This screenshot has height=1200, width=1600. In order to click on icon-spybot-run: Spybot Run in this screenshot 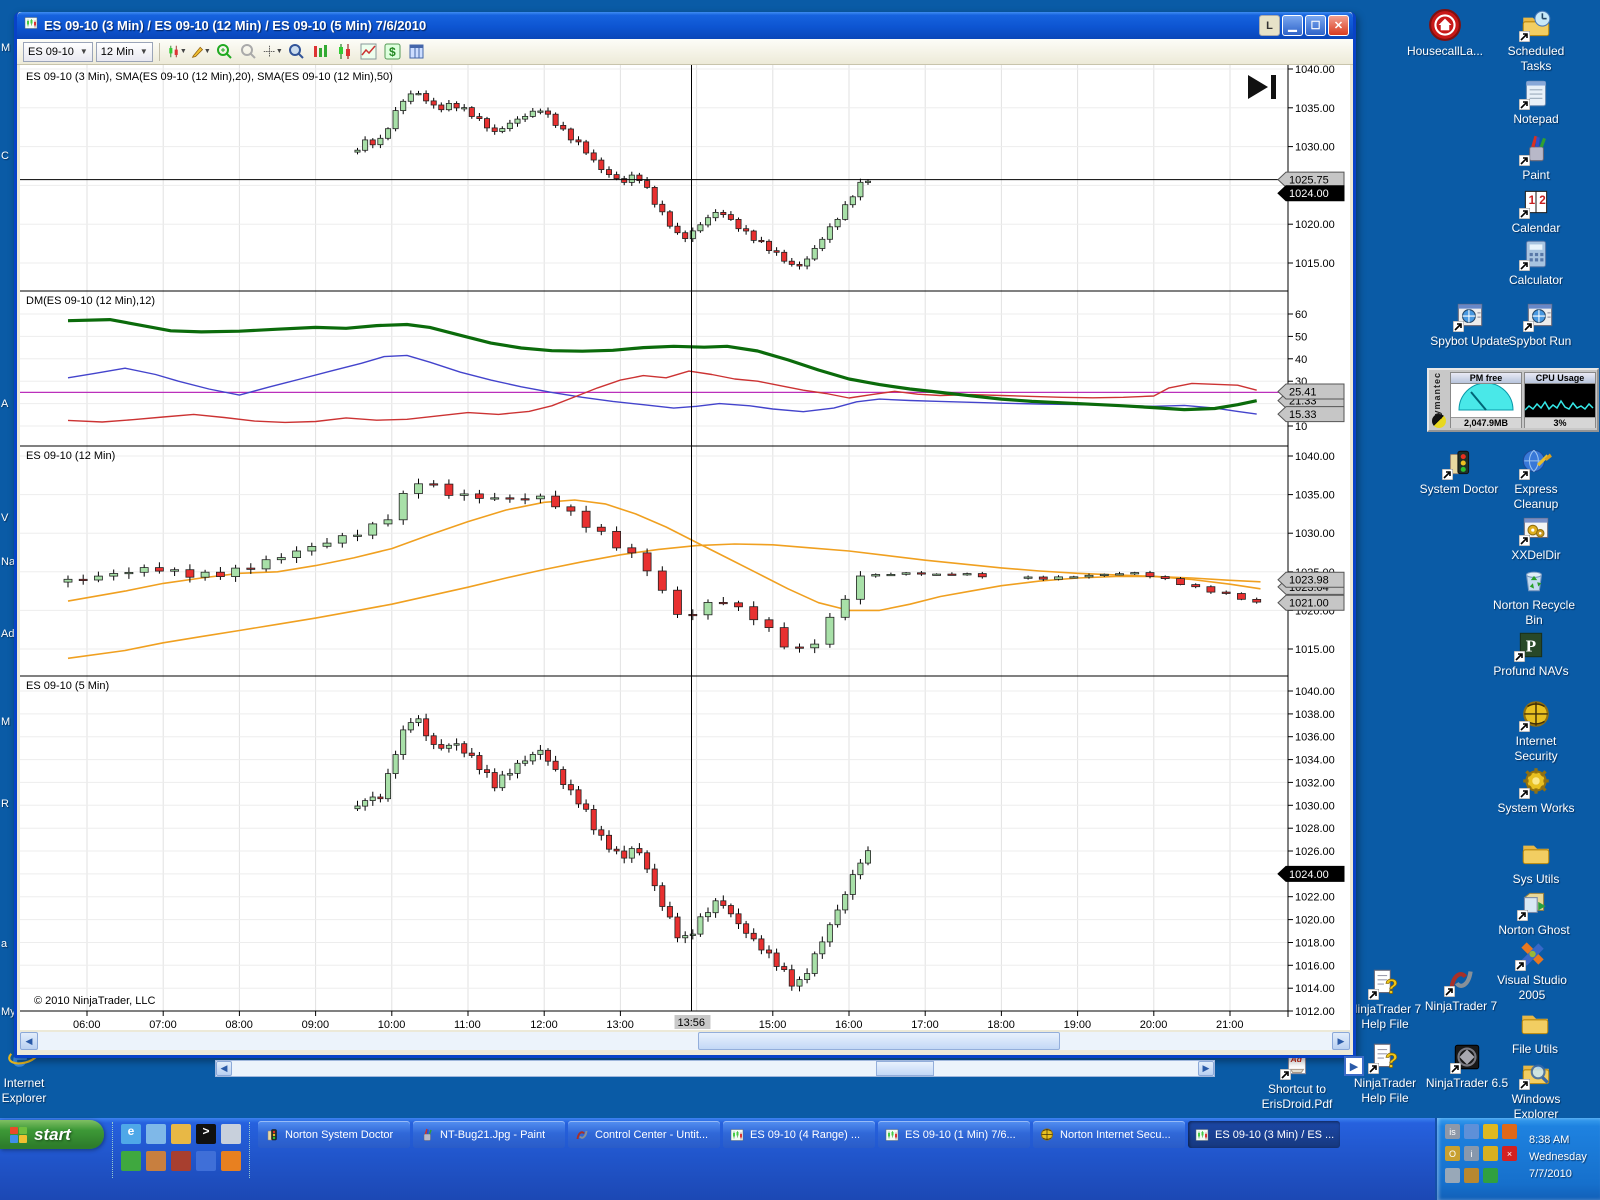, I will do `click(1540, 323)`.